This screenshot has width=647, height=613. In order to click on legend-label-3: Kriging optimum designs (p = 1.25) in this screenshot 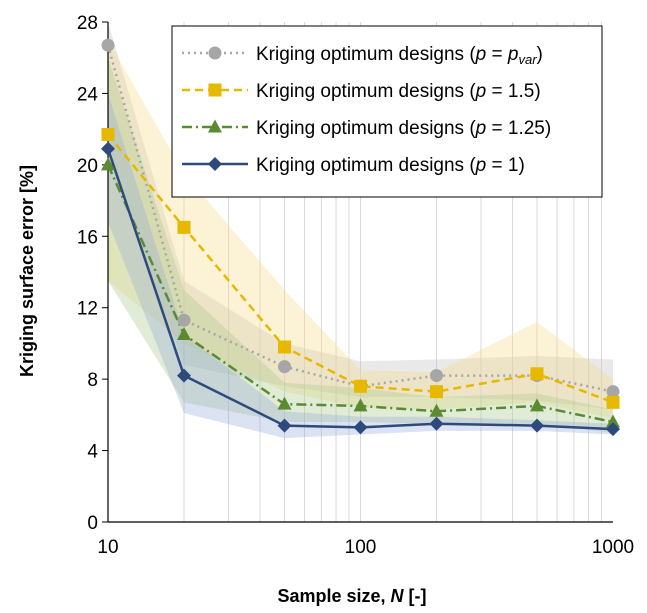, I will do `click(403, 128)`.